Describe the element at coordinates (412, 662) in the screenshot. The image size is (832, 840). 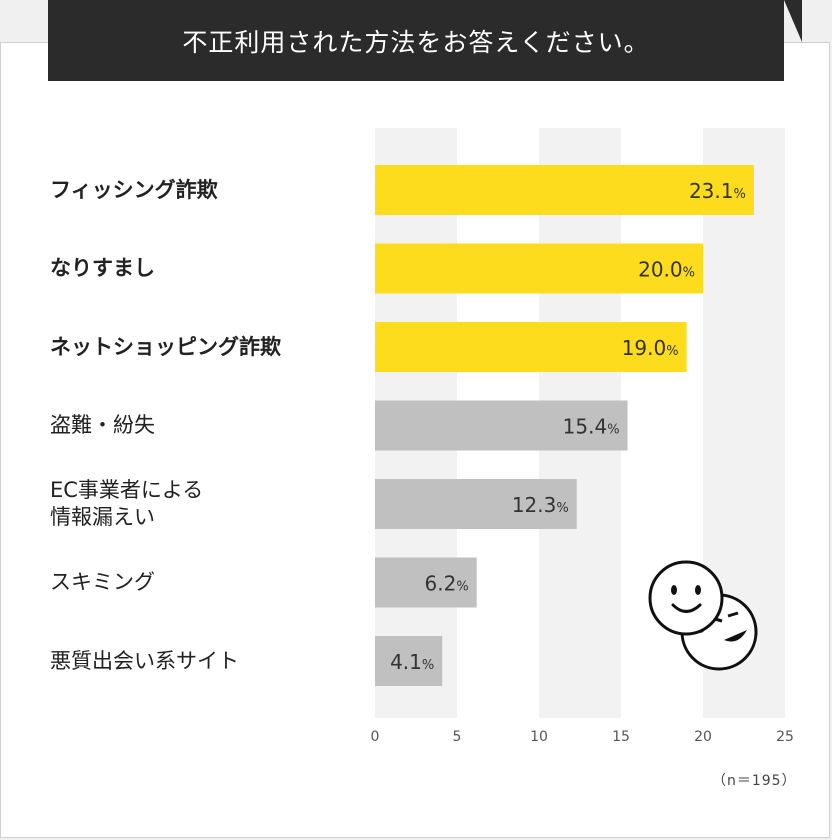
I see `bar-value-label: 4.1%` at that location.